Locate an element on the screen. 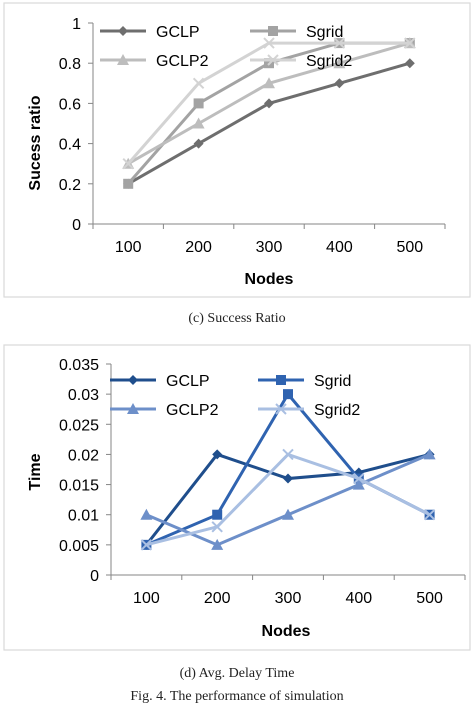  y-tick-label: 0.005 is located at coordinates (79, 546).